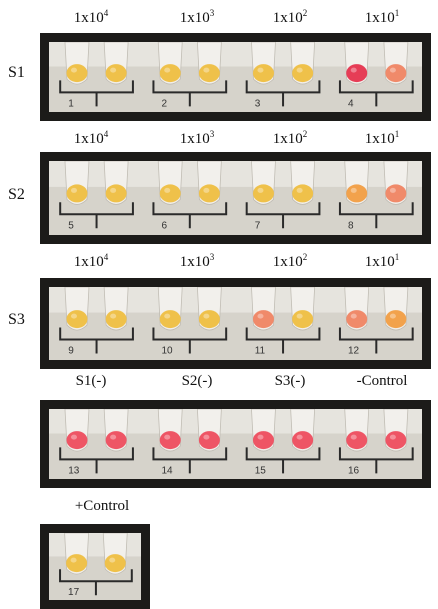 The width and height of the screenshot is (438, 609). I want to click on tube-photo-panel: 17, so click(95, 566).